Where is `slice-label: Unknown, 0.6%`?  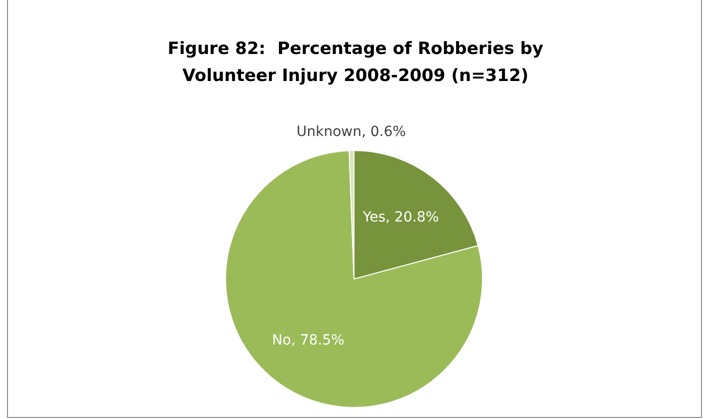
slice-label: Unknown, 0.6% is located at coordinates (351, 132).